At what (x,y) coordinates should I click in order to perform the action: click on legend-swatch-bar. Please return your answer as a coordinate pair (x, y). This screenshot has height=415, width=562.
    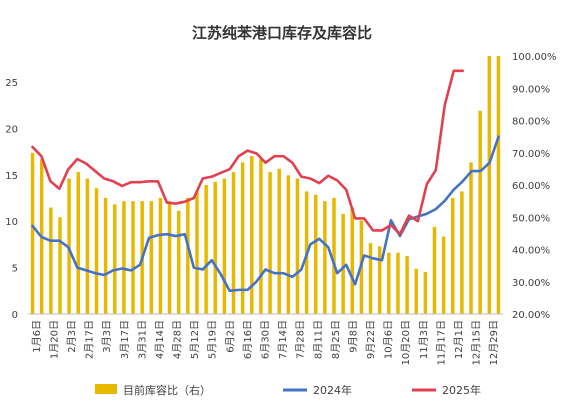
    Looking at the image, I should click on (106, 389).